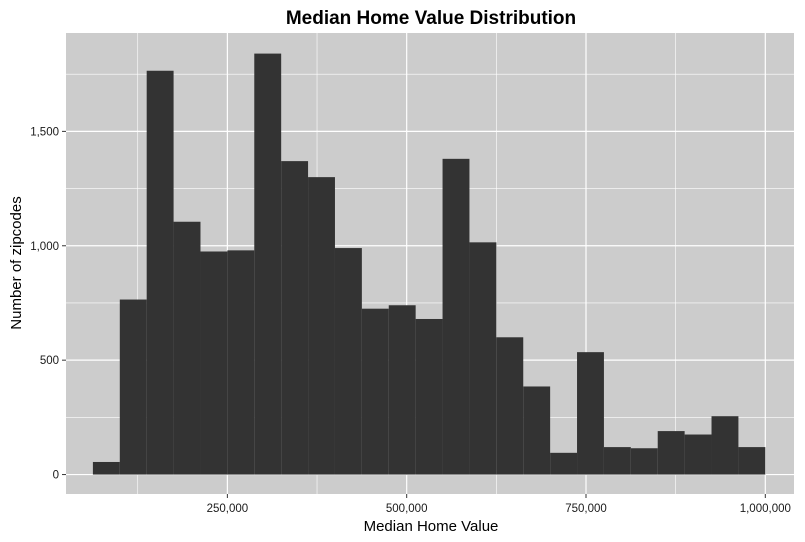 This screenshot has width=805, height=542. What do you see at coordinates (48, 304) in the screenshot?
I see `y-axis: 0 500 1,000 1,500` at bounding box center [48, 304].